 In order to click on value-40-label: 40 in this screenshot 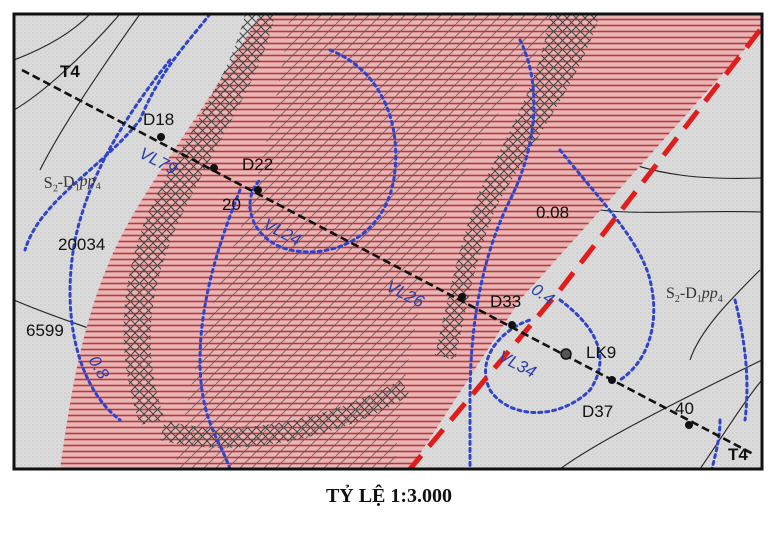, I will do `click(684, 408)`.